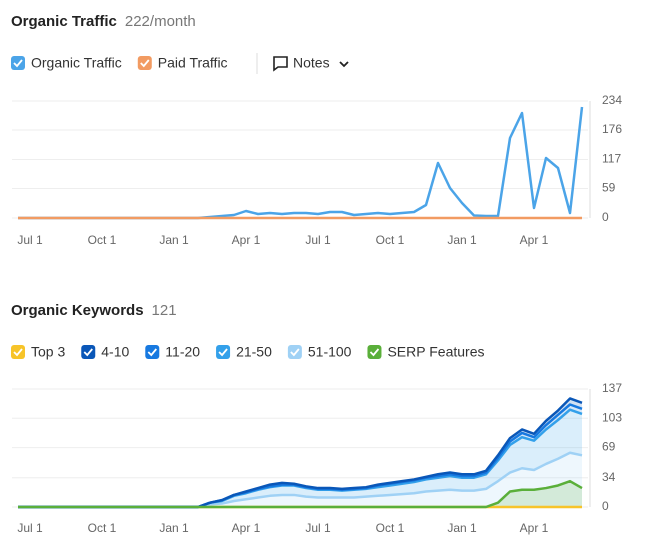 The height and width of the screenshot is (558, 645). I want to click on legend-label: Paid Traffic, so click(193, 63).